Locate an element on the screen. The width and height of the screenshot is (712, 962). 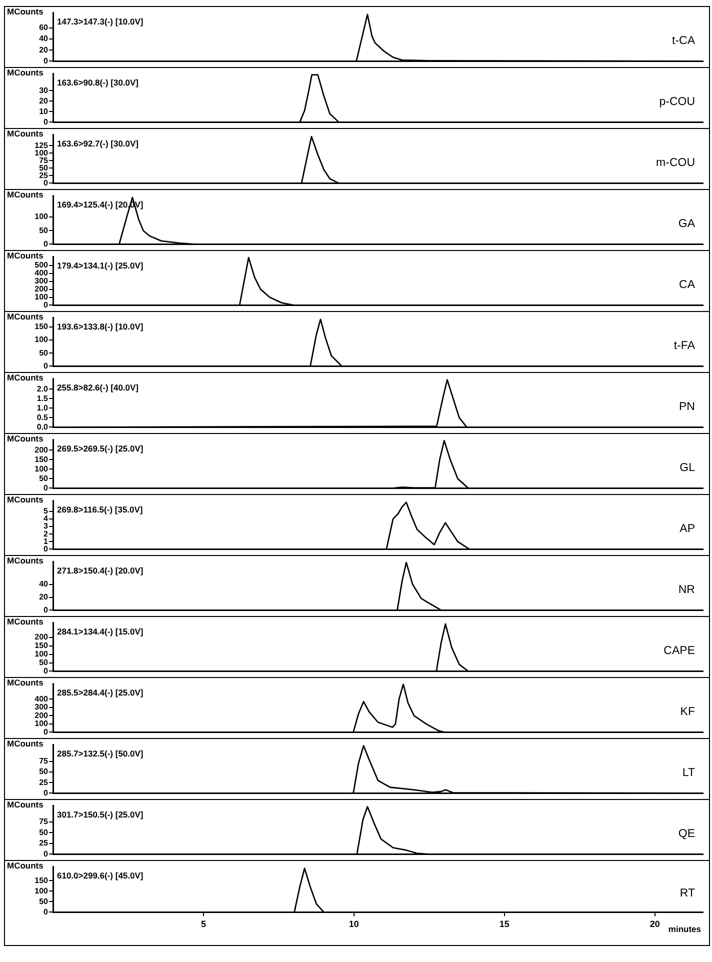
text: GA is located at coordinates (687, 224).